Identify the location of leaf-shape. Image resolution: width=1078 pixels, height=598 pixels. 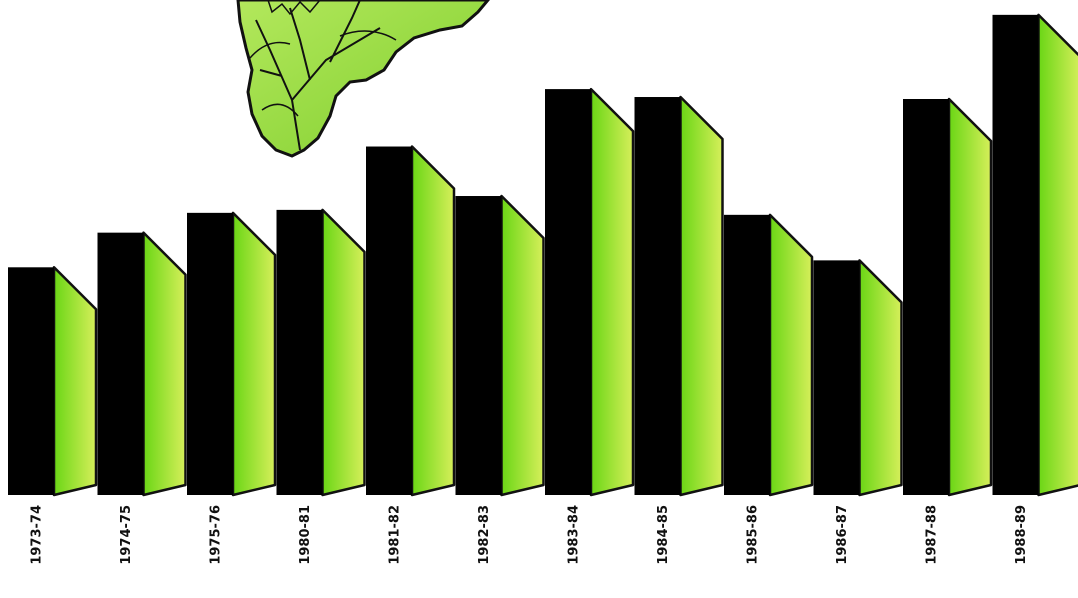
(363, 78).